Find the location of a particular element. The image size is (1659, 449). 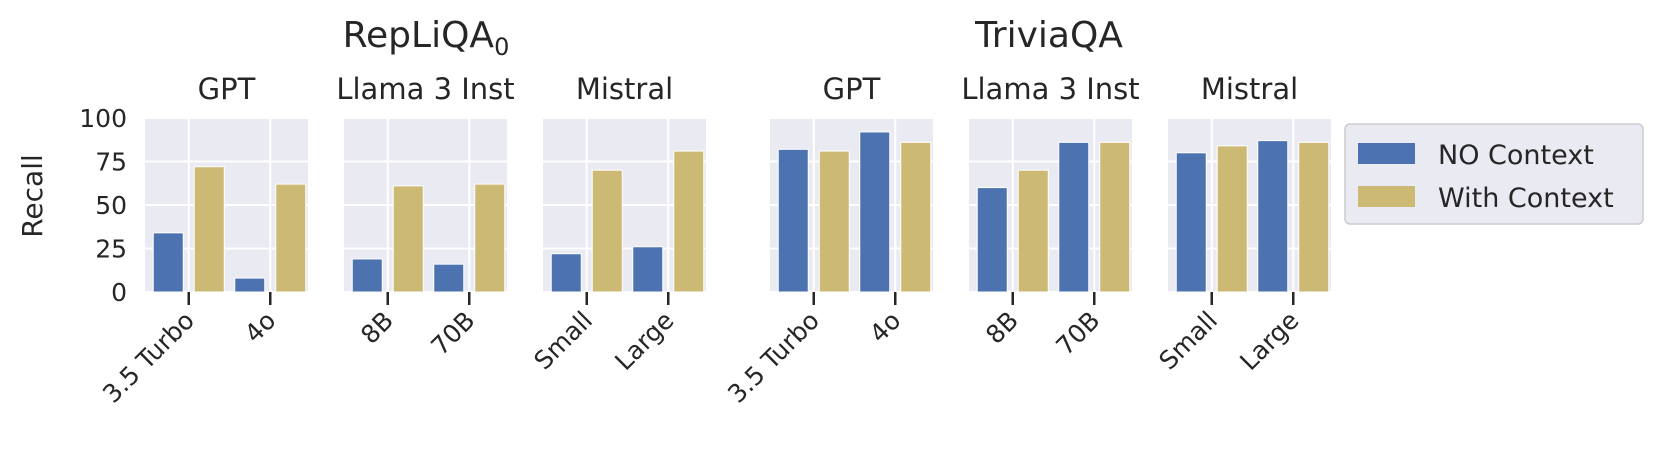

bar-repliqa-mistral-small-no-context is located at coordinates (566, 273).